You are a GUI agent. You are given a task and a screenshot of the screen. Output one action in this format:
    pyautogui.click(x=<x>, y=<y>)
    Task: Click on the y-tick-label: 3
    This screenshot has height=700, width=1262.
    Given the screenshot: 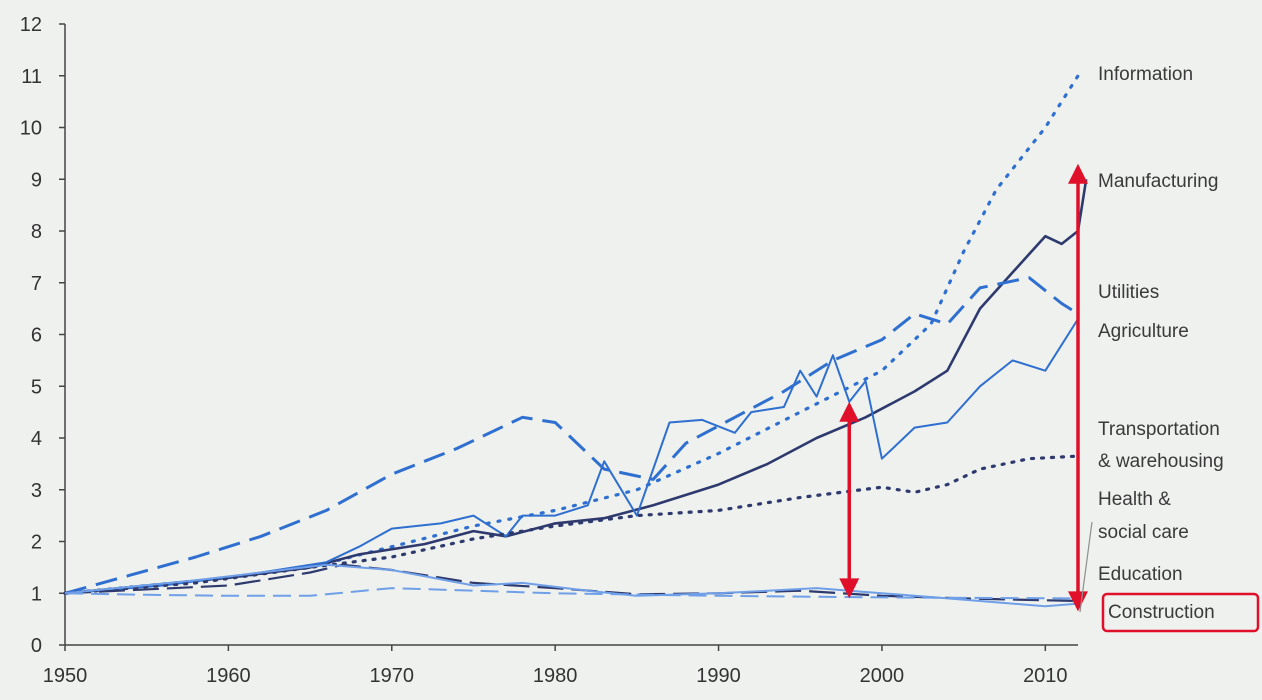 What is the action you would take?
    pyautogui.click(x=36, y=491)
    